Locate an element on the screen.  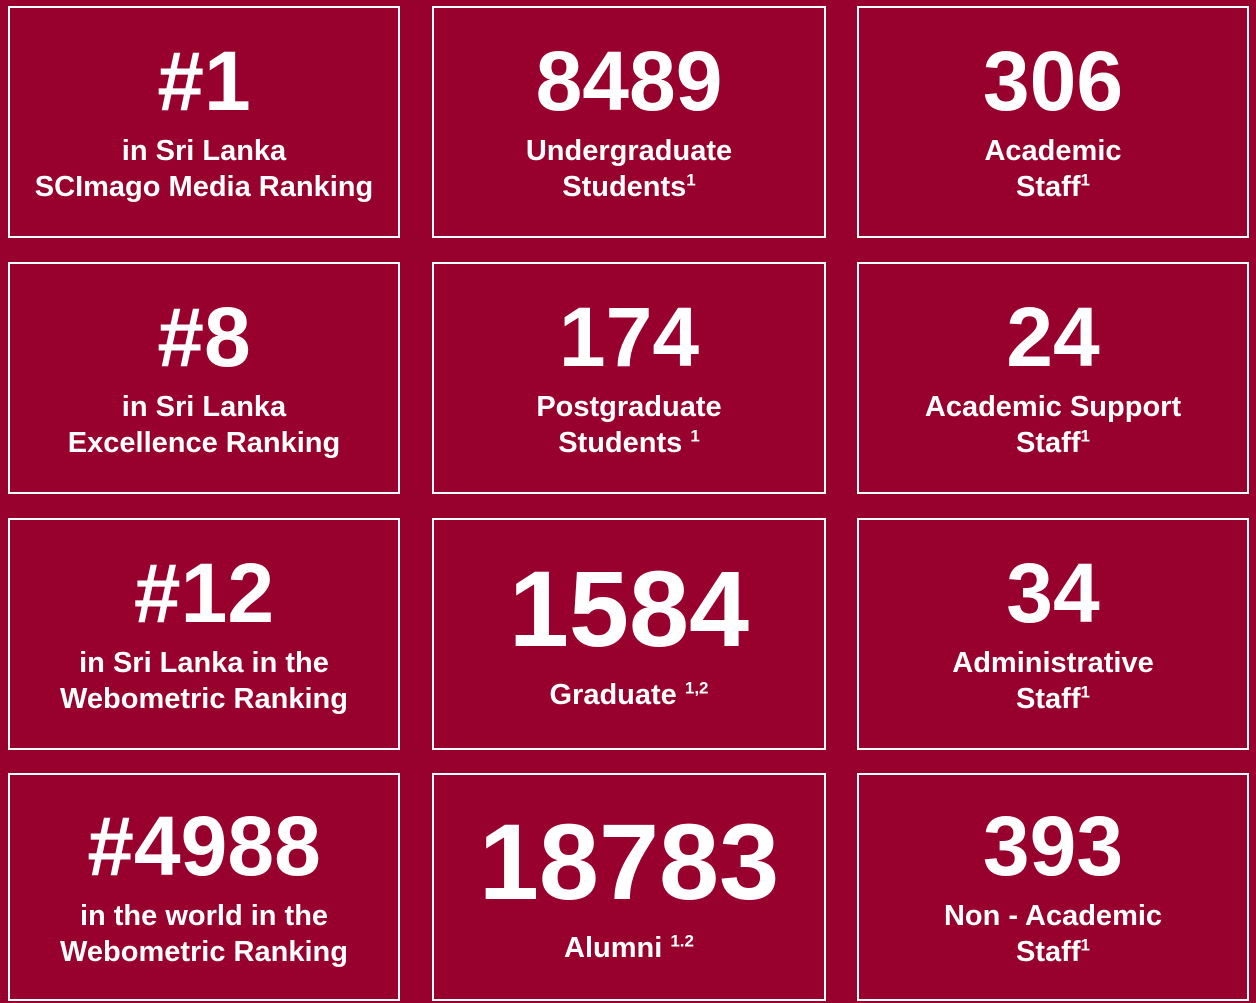
label-text: Academic Support is located at coordinates (1053, 407).